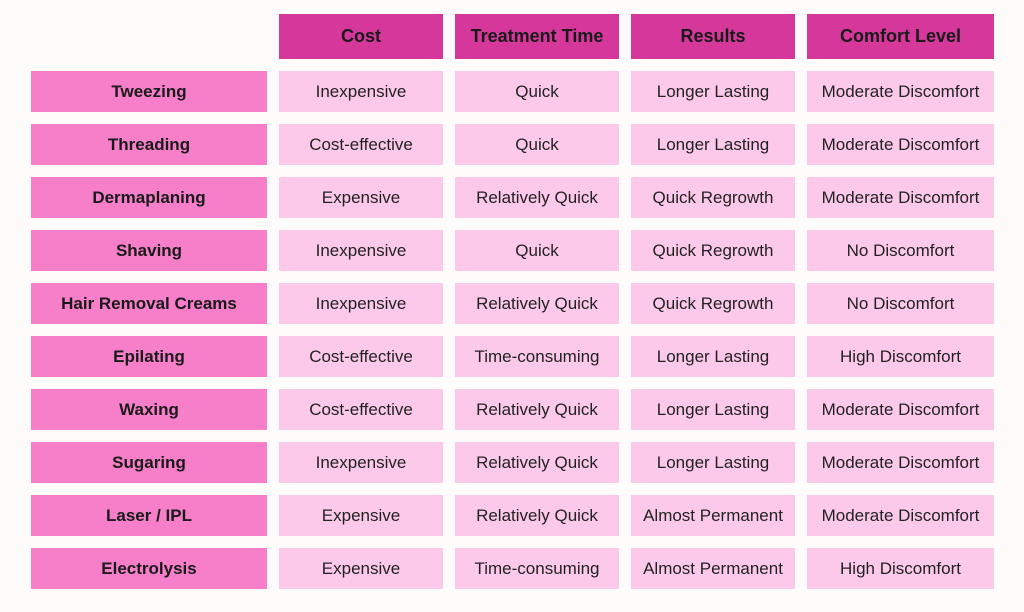 The width and height of the screenshot is (1024, 612). Describe the element at coordinates (149, 36) in the screenshot. I see `table-corner` at that location.